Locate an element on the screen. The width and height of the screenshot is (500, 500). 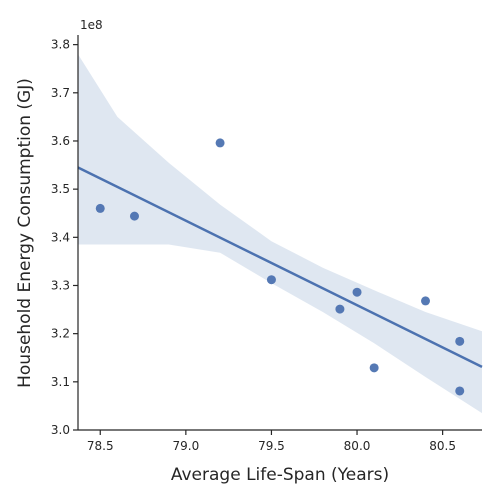
x-tick-label: 80.5 is located at coordinates (442, 446).